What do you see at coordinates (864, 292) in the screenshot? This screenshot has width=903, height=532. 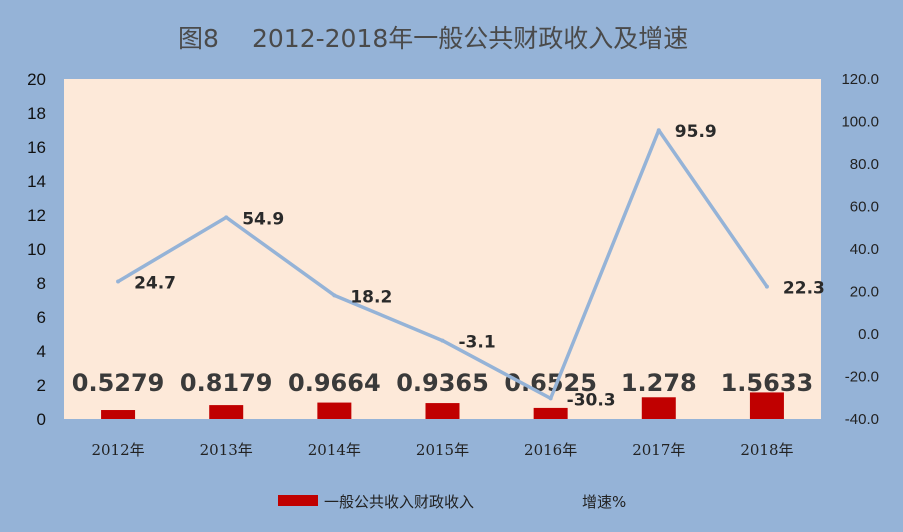 I see `right-tick-label: 20.0` at bounding box center [864, 292].